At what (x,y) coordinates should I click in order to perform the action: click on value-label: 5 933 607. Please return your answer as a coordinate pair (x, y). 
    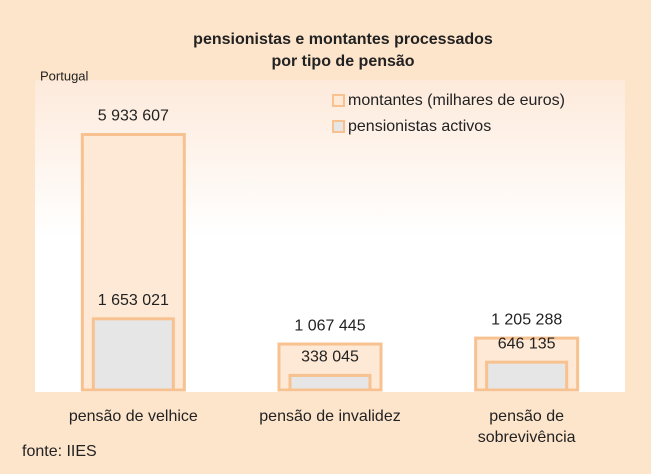
    Looking at the image, I should click on (133, 116).